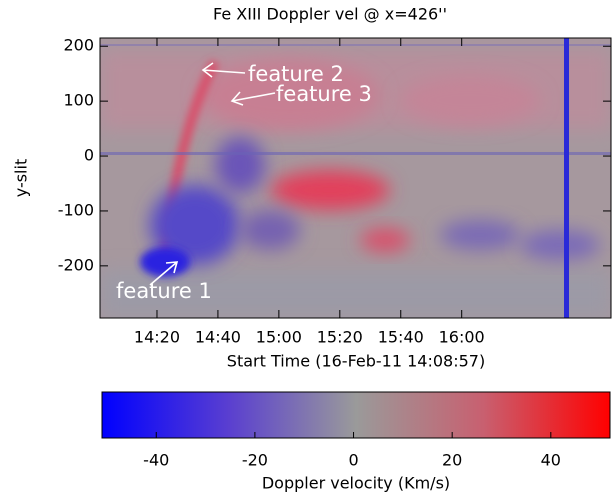 The height and width of the screenshot is (497, 612). What do you see at coordinates (156, 460) in the screenshot?
I see `colorbar-tick-label: -40` at bounding box center [156, 460].